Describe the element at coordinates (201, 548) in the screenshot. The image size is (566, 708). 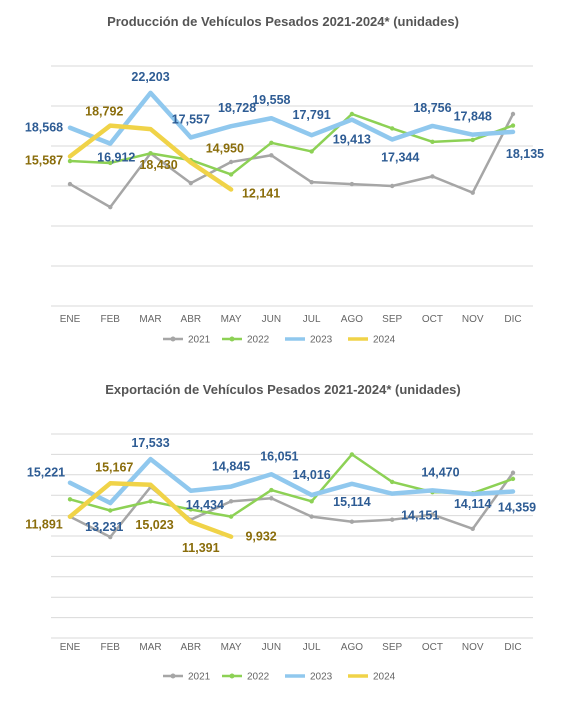
I see `data-label: 11,391` at that location.